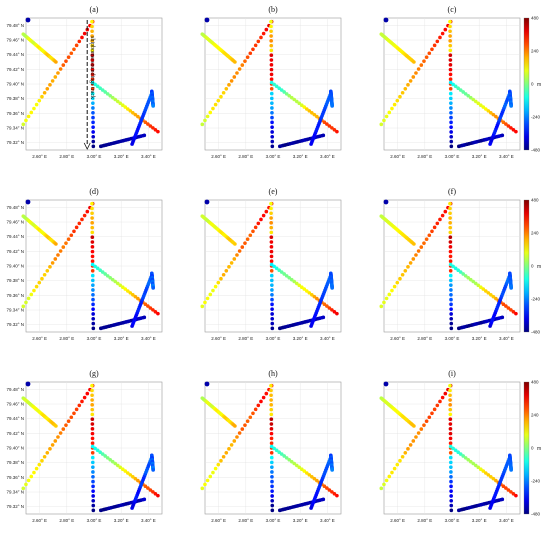 This screenshot has width=550, height=544. Describe the element at coordinates (245, 338) in the screenshot. I see `x-tick-label: 2.80° E` at that location.